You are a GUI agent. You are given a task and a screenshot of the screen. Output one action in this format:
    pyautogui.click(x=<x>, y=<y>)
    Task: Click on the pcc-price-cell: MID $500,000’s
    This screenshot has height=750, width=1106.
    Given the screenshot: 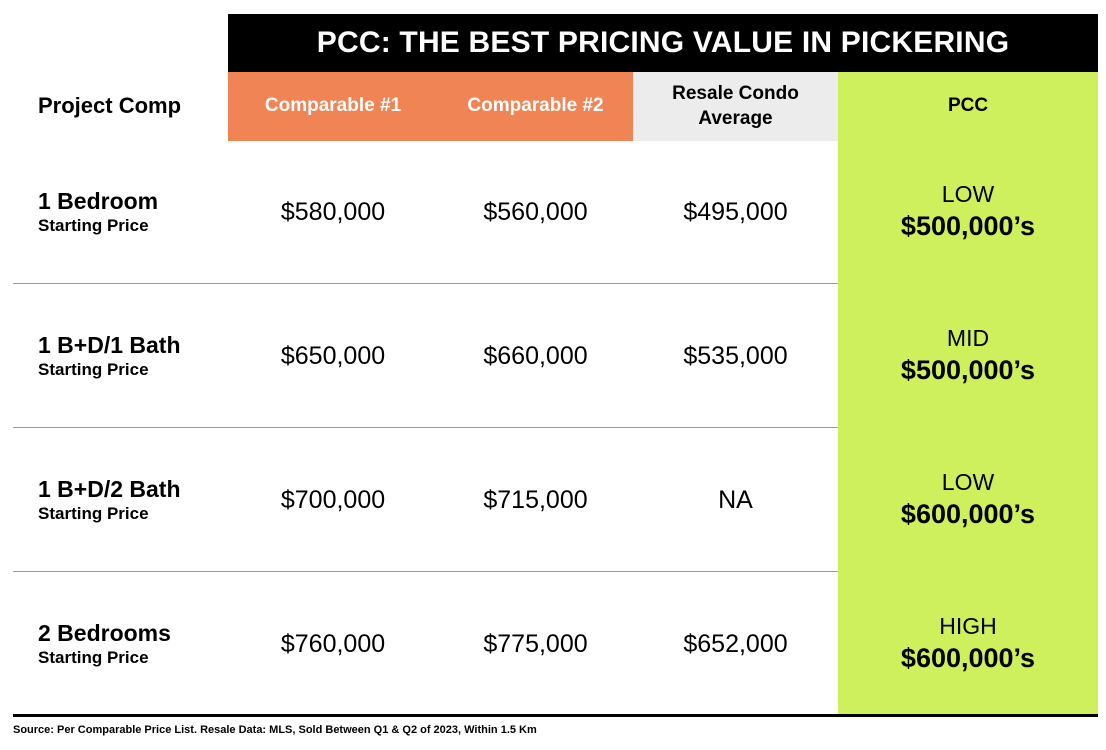 What is the action you would take?
    pyautogui.click(x=968, y=356)
    